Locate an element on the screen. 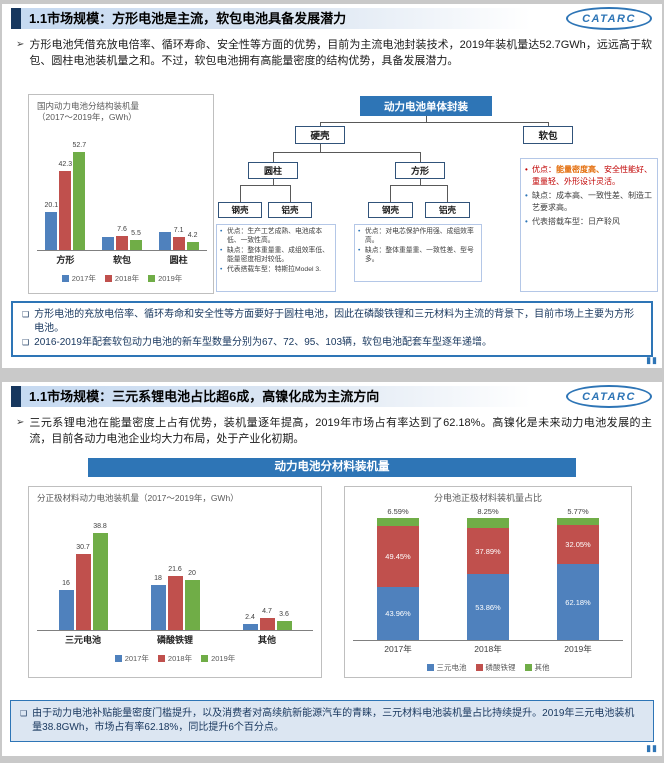 This screenshot has width=664, height=763. chart-plot-area: 20.1 42.3 52.7 7.6 5.5 7.1 4.2 is located at coordinates (122, 195).